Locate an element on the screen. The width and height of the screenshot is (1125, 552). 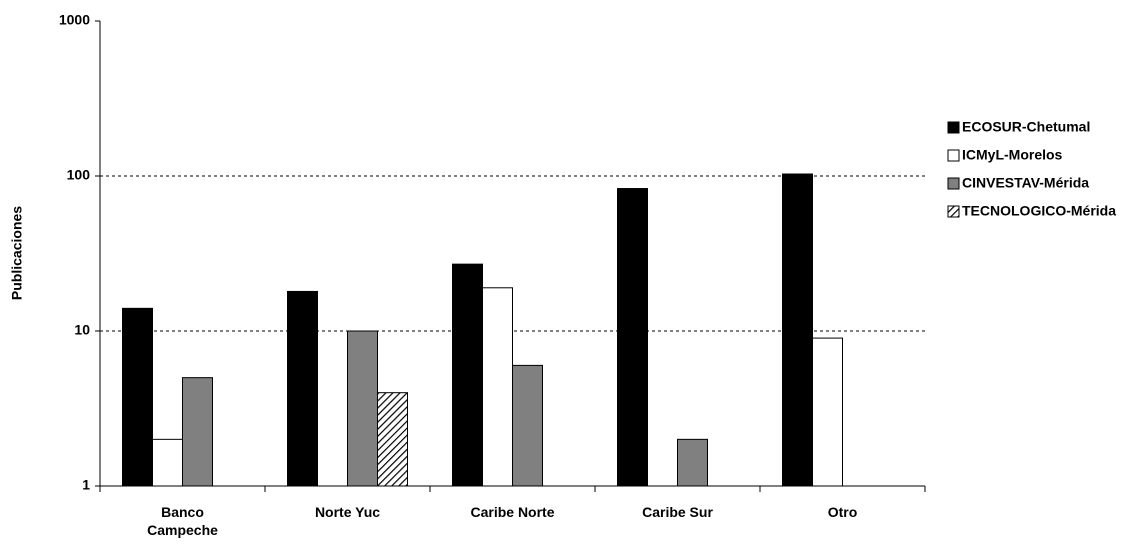
y-tick-label: 1 is located at coordinates (86, 485).